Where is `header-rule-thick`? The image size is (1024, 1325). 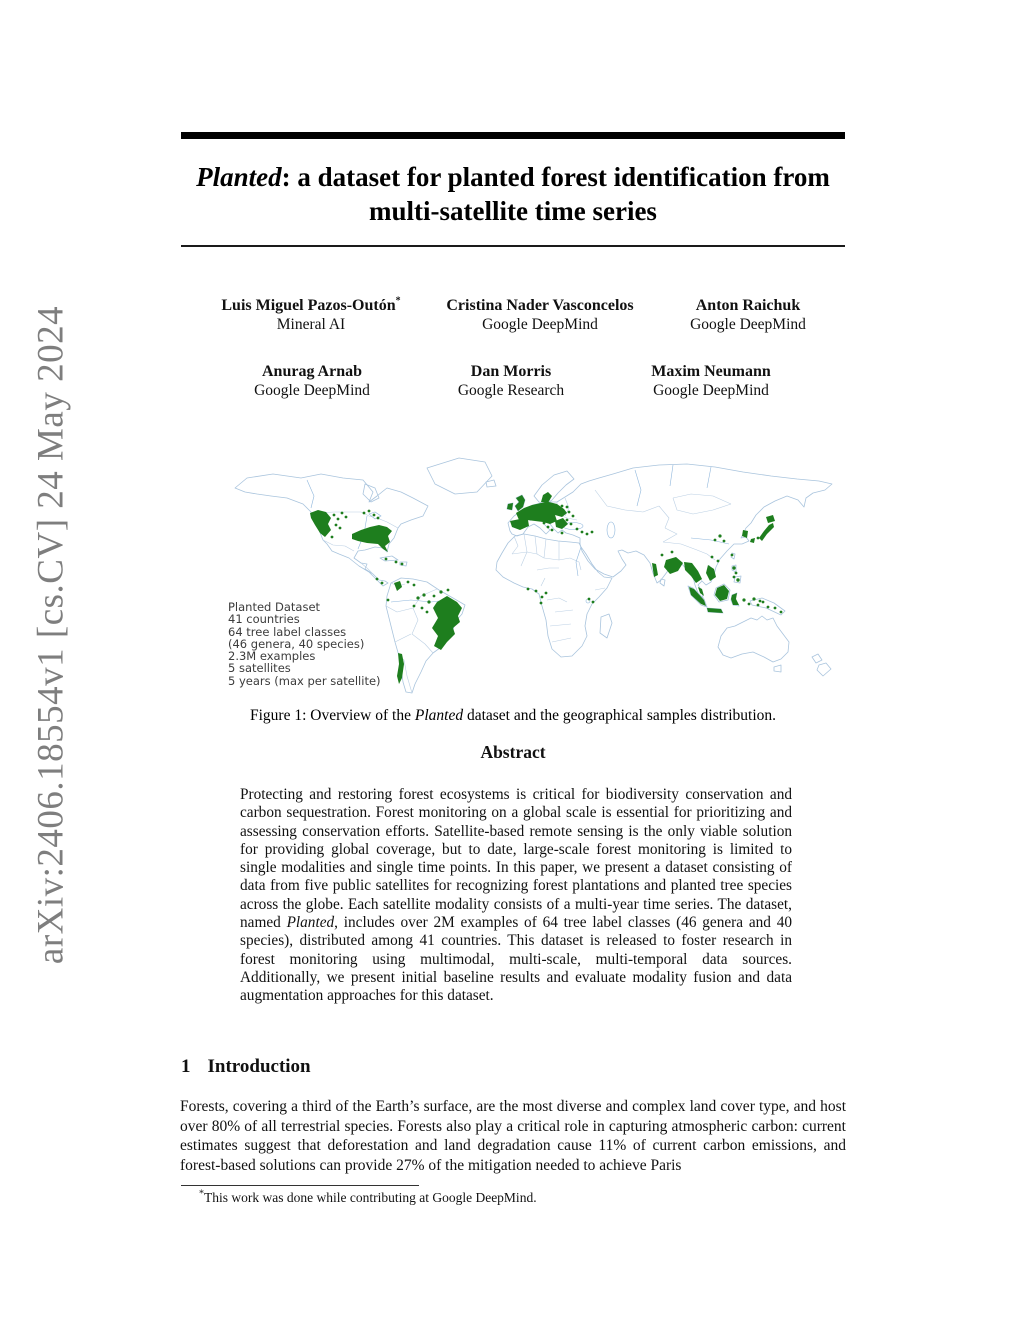
header-rule-thick is located at coordinates (513, 135).